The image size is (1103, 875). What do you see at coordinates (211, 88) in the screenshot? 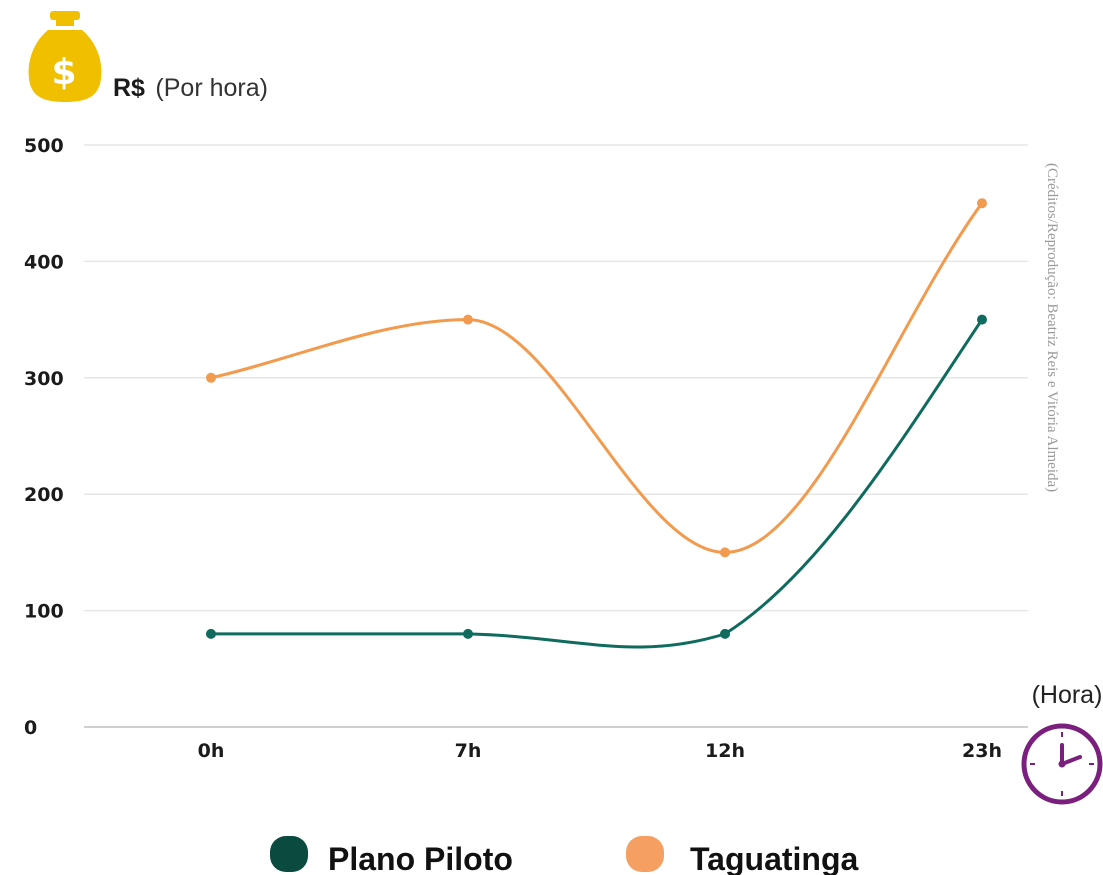
I see `y-axis-label-suffix: (Por hora)` at bounding box center [211, 88].